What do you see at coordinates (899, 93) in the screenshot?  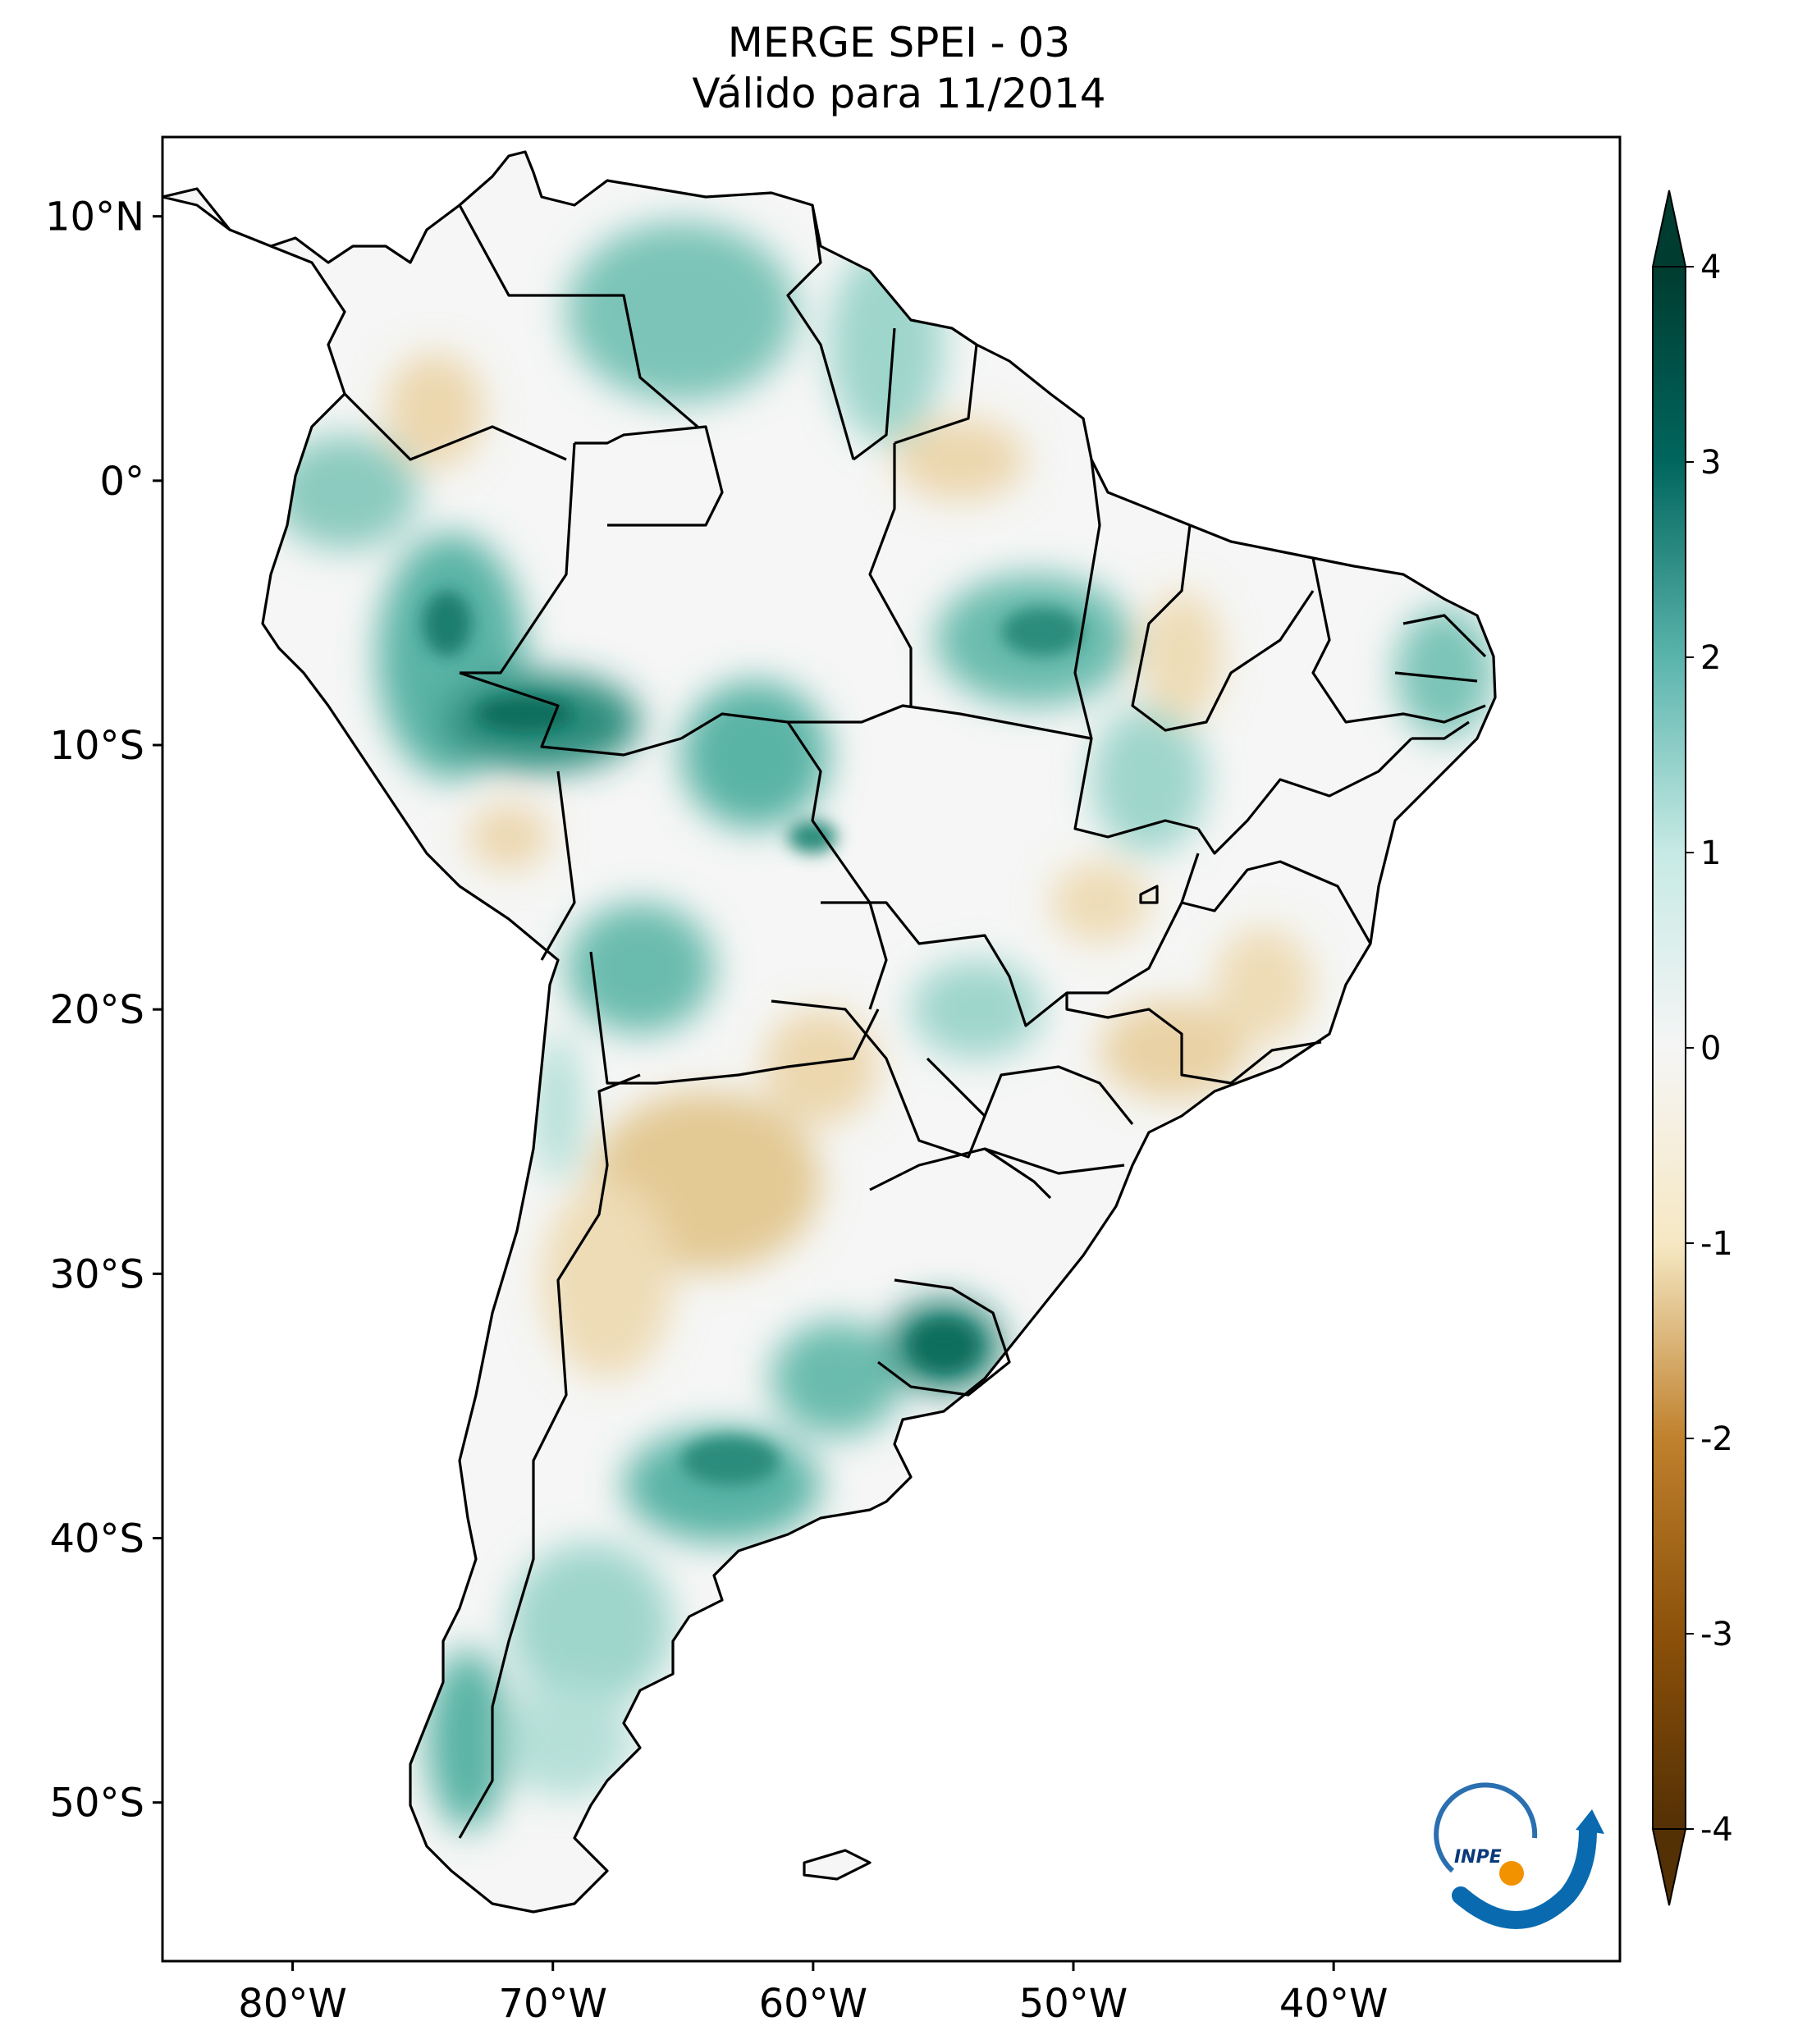 I see `map-title-line2: Válido para 11/2014` at bounding box center [899, 93].